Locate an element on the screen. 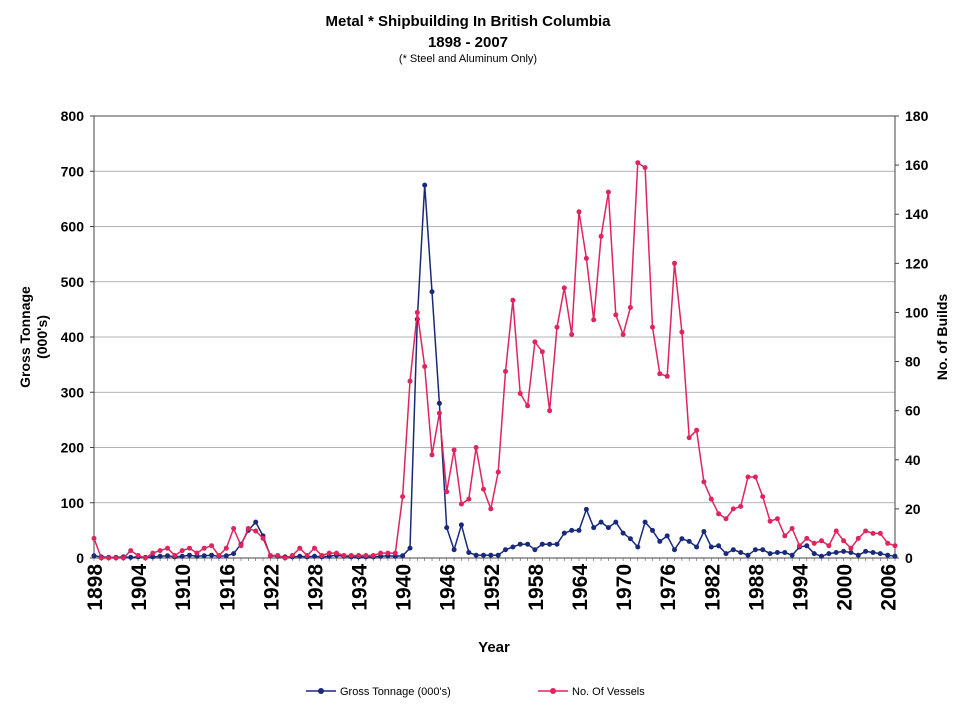 This screenshot has height=720, width=960. chart-note: (* Steel and Aluminum Only) is located at coordinates (468, 59).